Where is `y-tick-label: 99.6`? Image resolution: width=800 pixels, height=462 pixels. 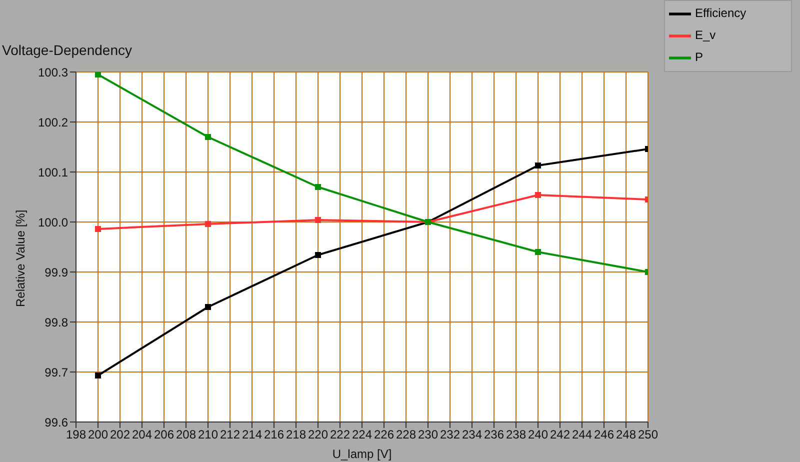
y-tick-label: 99.6 is located at coordinates (56, 422).